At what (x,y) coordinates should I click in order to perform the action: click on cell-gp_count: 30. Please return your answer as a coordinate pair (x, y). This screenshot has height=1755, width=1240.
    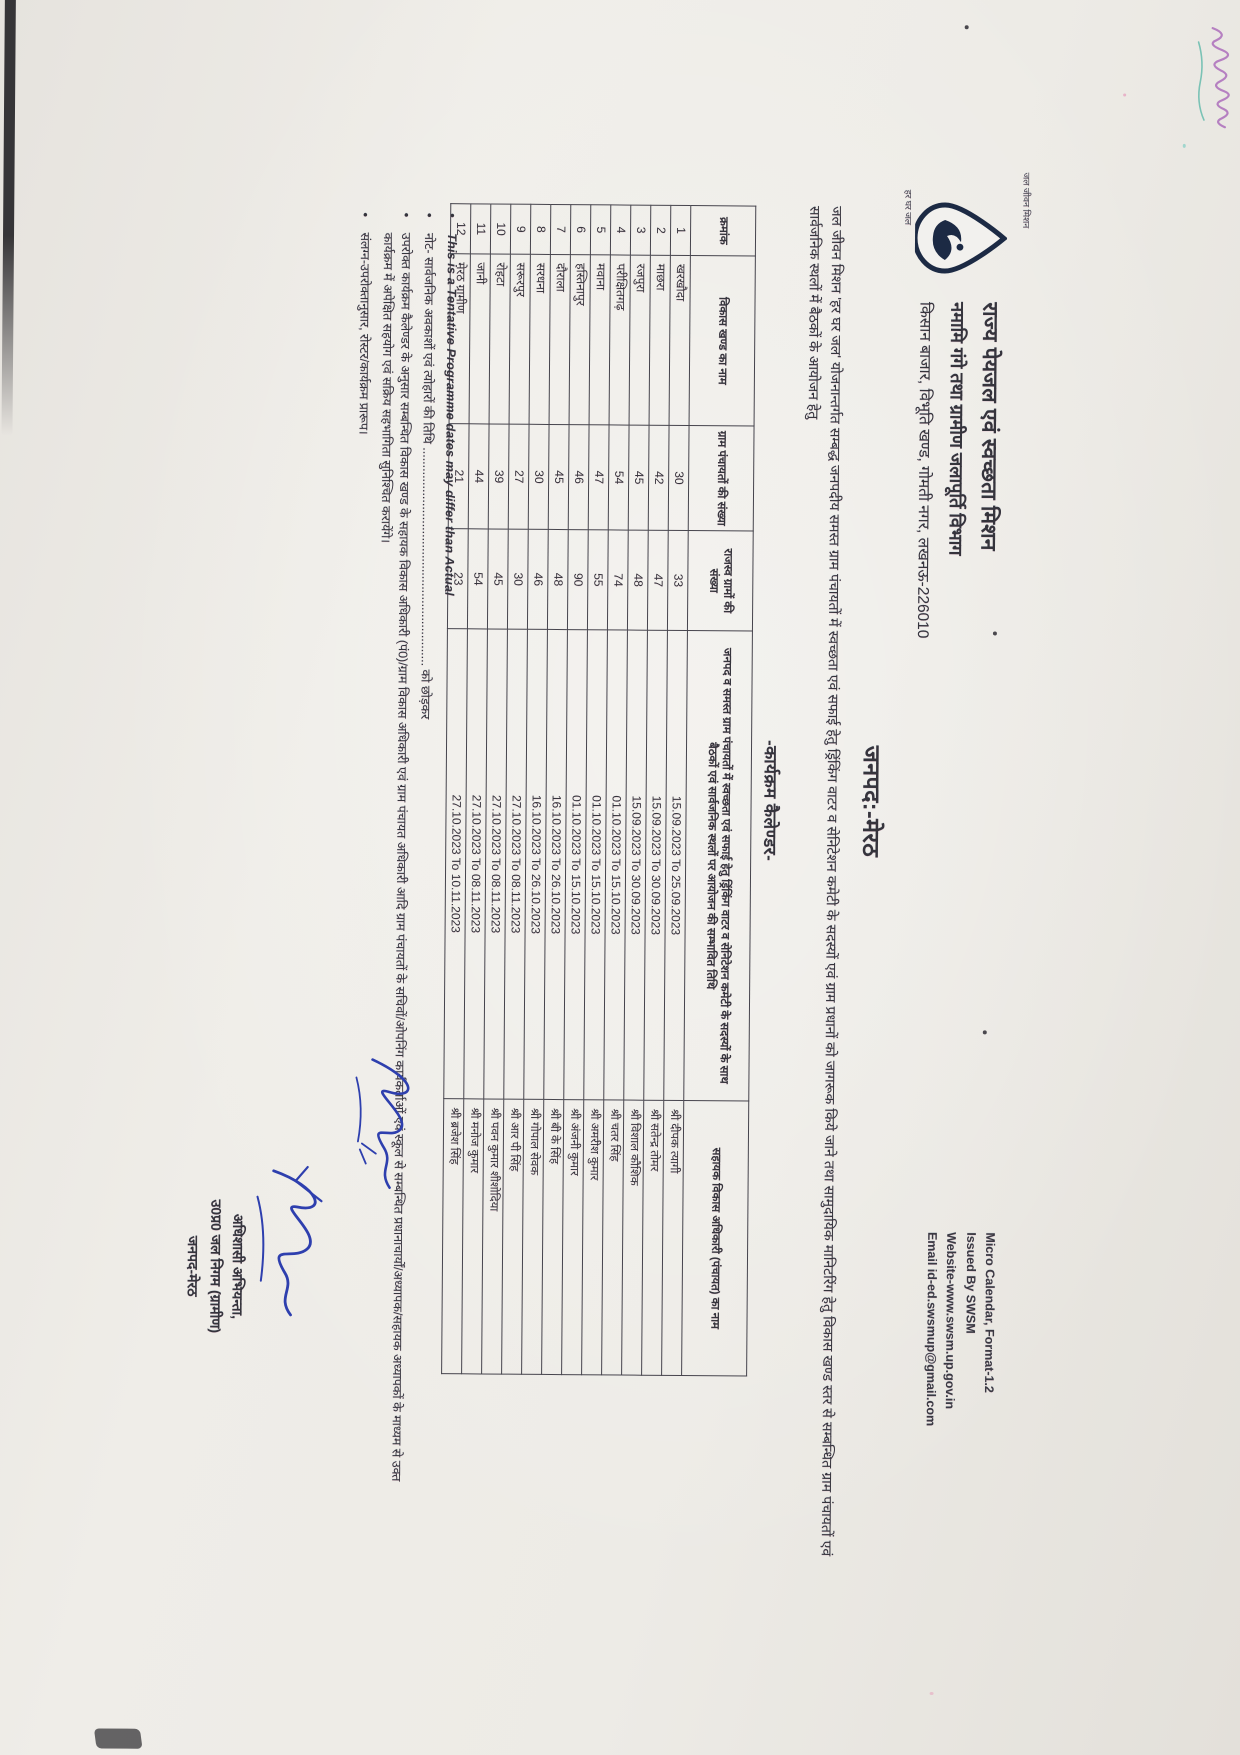
    Looking at the image, I should click on (679, 478).